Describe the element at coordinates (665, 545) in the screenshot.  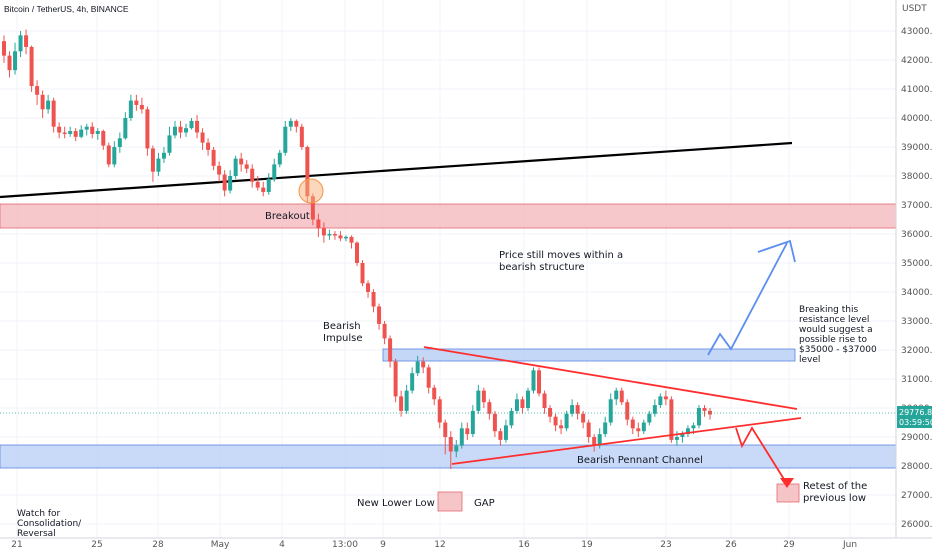
I see `time-tick-label: 23` at that location.